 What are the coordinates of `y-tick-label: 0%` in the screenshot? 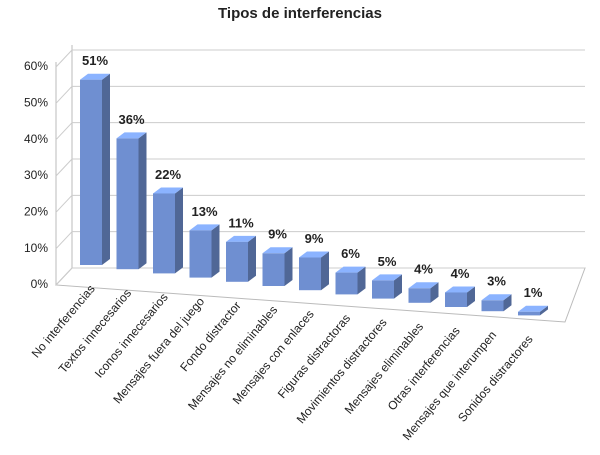 It's located at (40, 284).